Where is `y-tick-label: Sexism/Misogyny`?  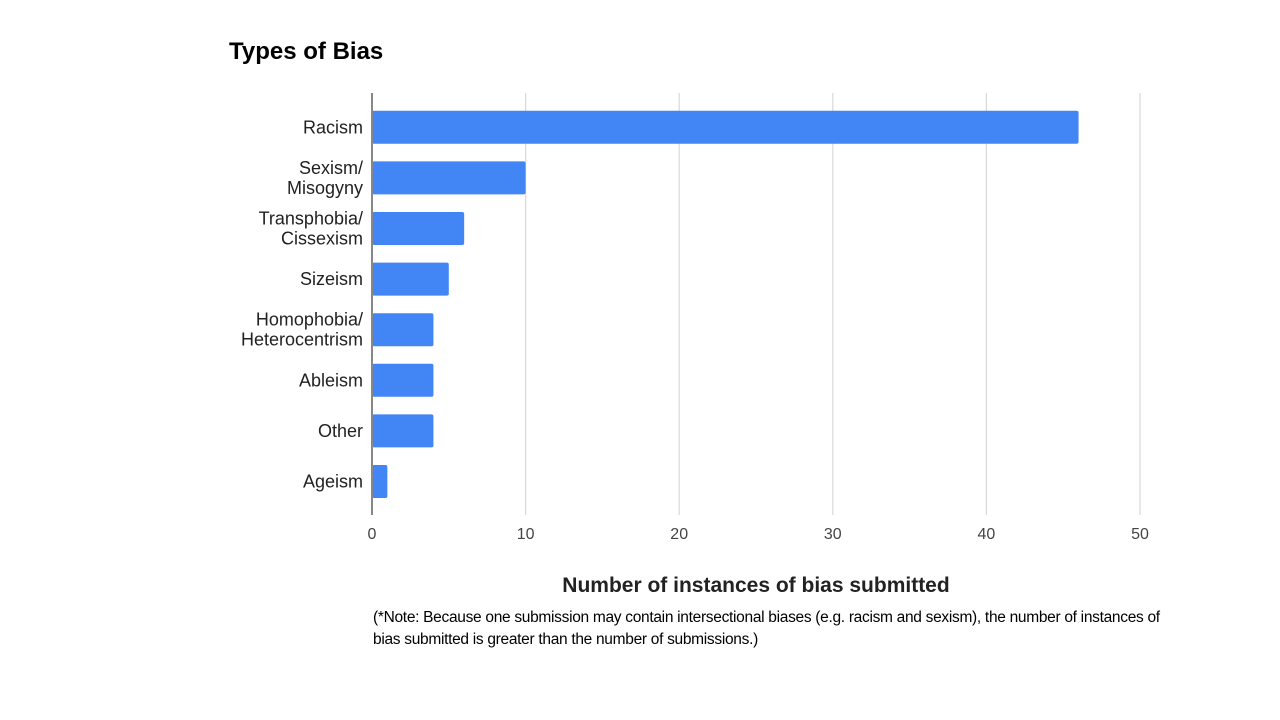 y-tick-label: Sexism/Misogyny is located at coordinates (325, 178).